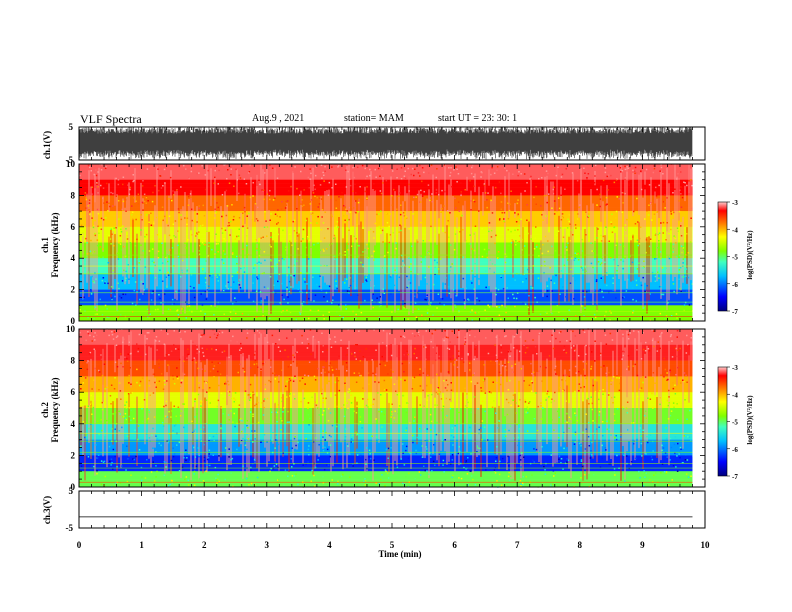 This screenshot has width=792, height=612. What do you see at coordinates (47, 145) in the screenshot?
I see `ch1-waveform-ylabel: ch.1(V)` at bounding box center [47, 145].